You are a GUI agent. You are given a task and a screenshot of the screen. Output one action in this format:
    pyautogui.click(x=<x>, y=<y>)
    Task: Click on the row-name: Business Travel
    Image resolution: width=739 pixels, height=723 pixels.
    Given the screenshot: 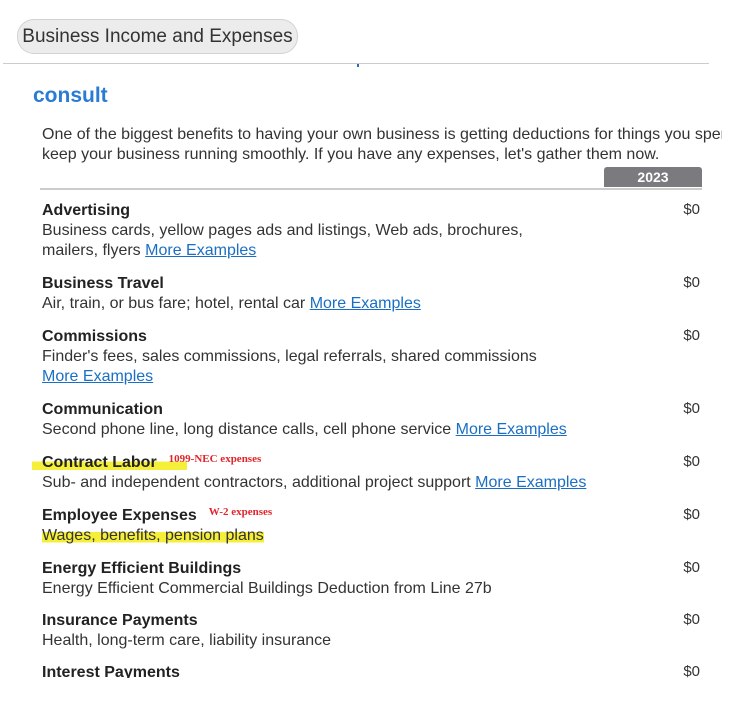 What is the action you would take?
    pyautogui.click(x=103, y=283)
    